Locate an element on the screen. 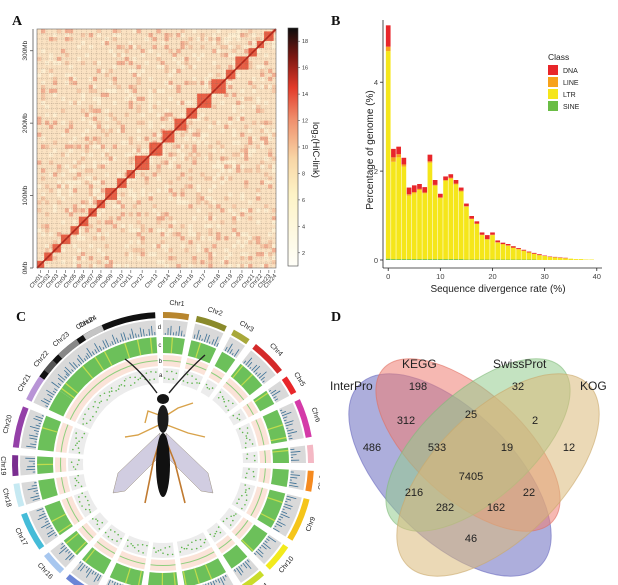  chromosome-label: Chr8 is located at coordinates (319, 482).